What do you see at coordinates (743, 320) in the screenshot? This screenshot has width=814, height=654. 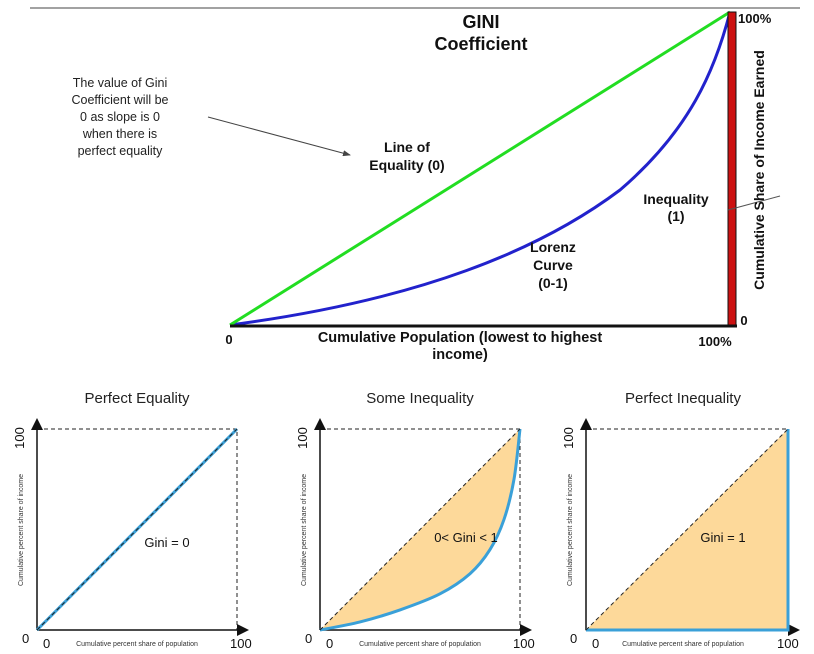 I see `main-y-zero-label: 0` at bounding box center [743, 320].